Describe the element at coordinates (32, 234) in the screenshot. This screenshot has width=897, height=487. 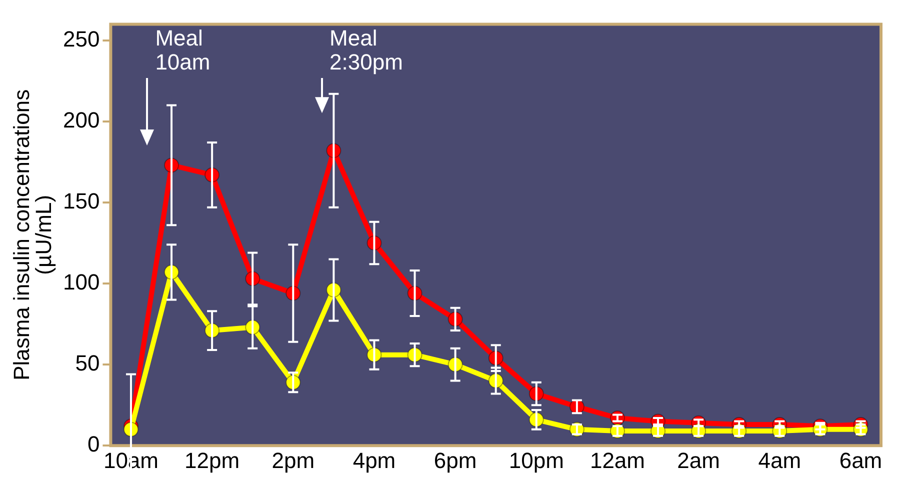
I see `y-axis-title: Plasma insulin concentrations (µU/mL)` at that location.